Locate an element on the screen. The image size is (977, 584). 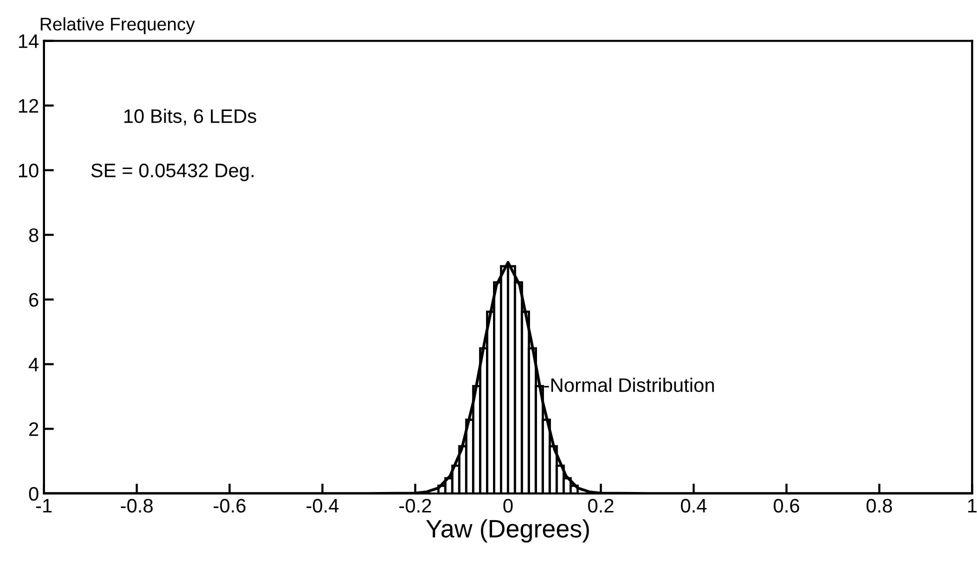
annotation: 10 Bits, 6 LEDs is located at coordinates (190, 117).